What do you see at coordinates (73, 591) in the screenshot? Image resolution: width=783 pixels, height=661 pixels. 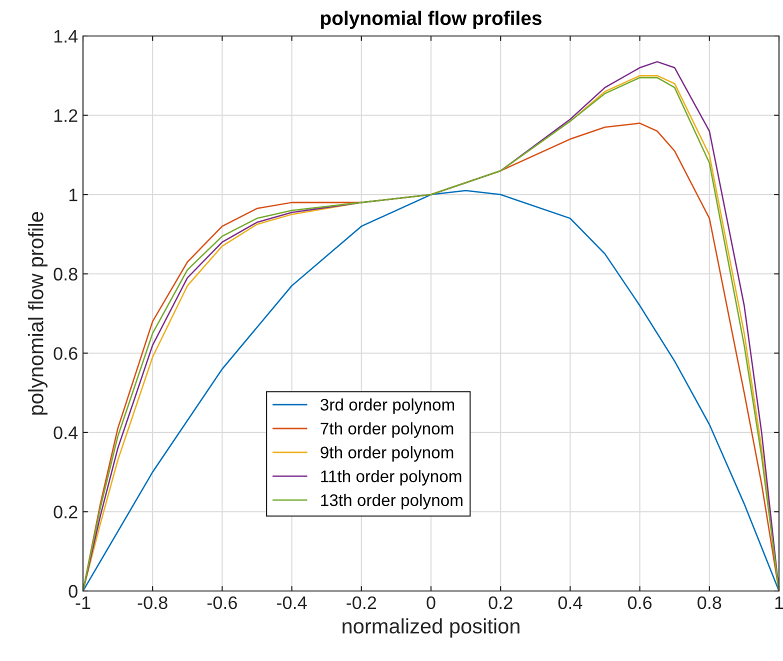 I see `y-tick-label: 0` at bounding box center [73, 591].